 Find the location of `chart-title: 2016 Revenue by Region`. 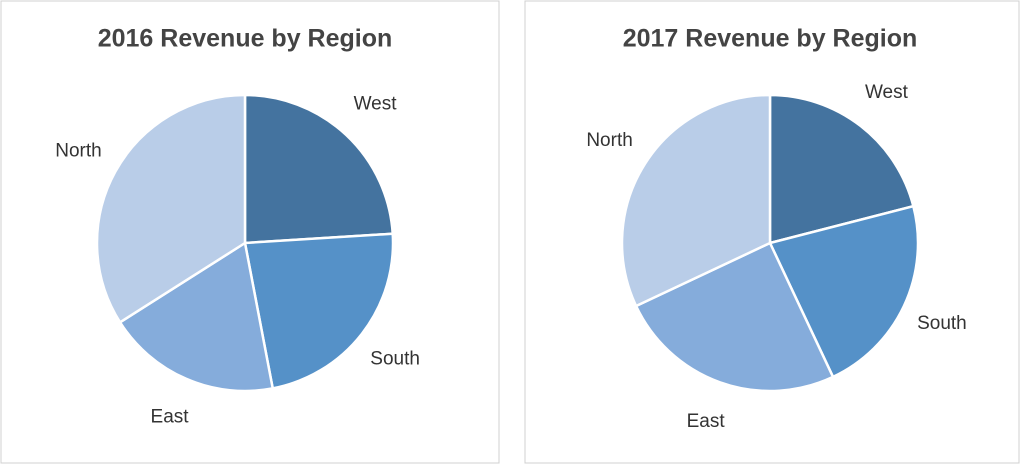

chart-title: 2016 Revenue by Region is located at coordinates (245, 39).